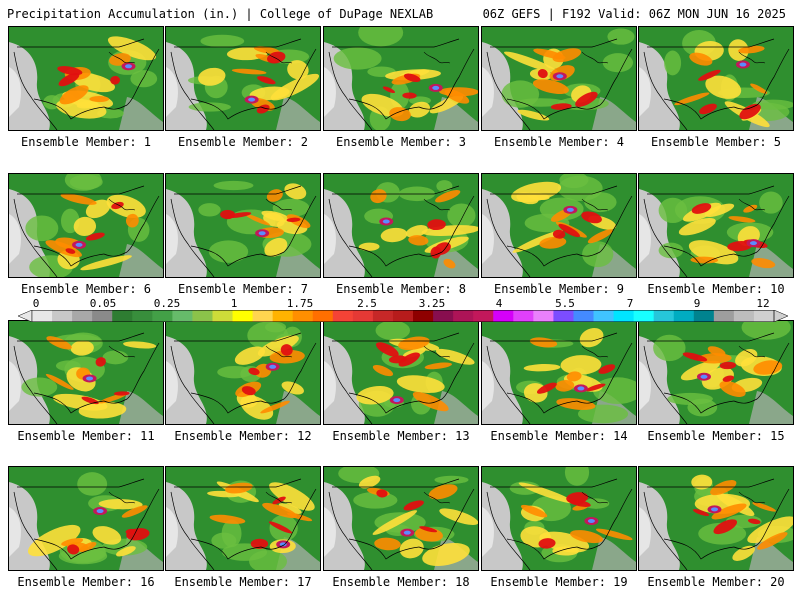  What do you see at coordinates (716, 289) in the screenshot?
I see `ensemble-member-label: Ensemble Member: 10` at bounding box center [716, 289].